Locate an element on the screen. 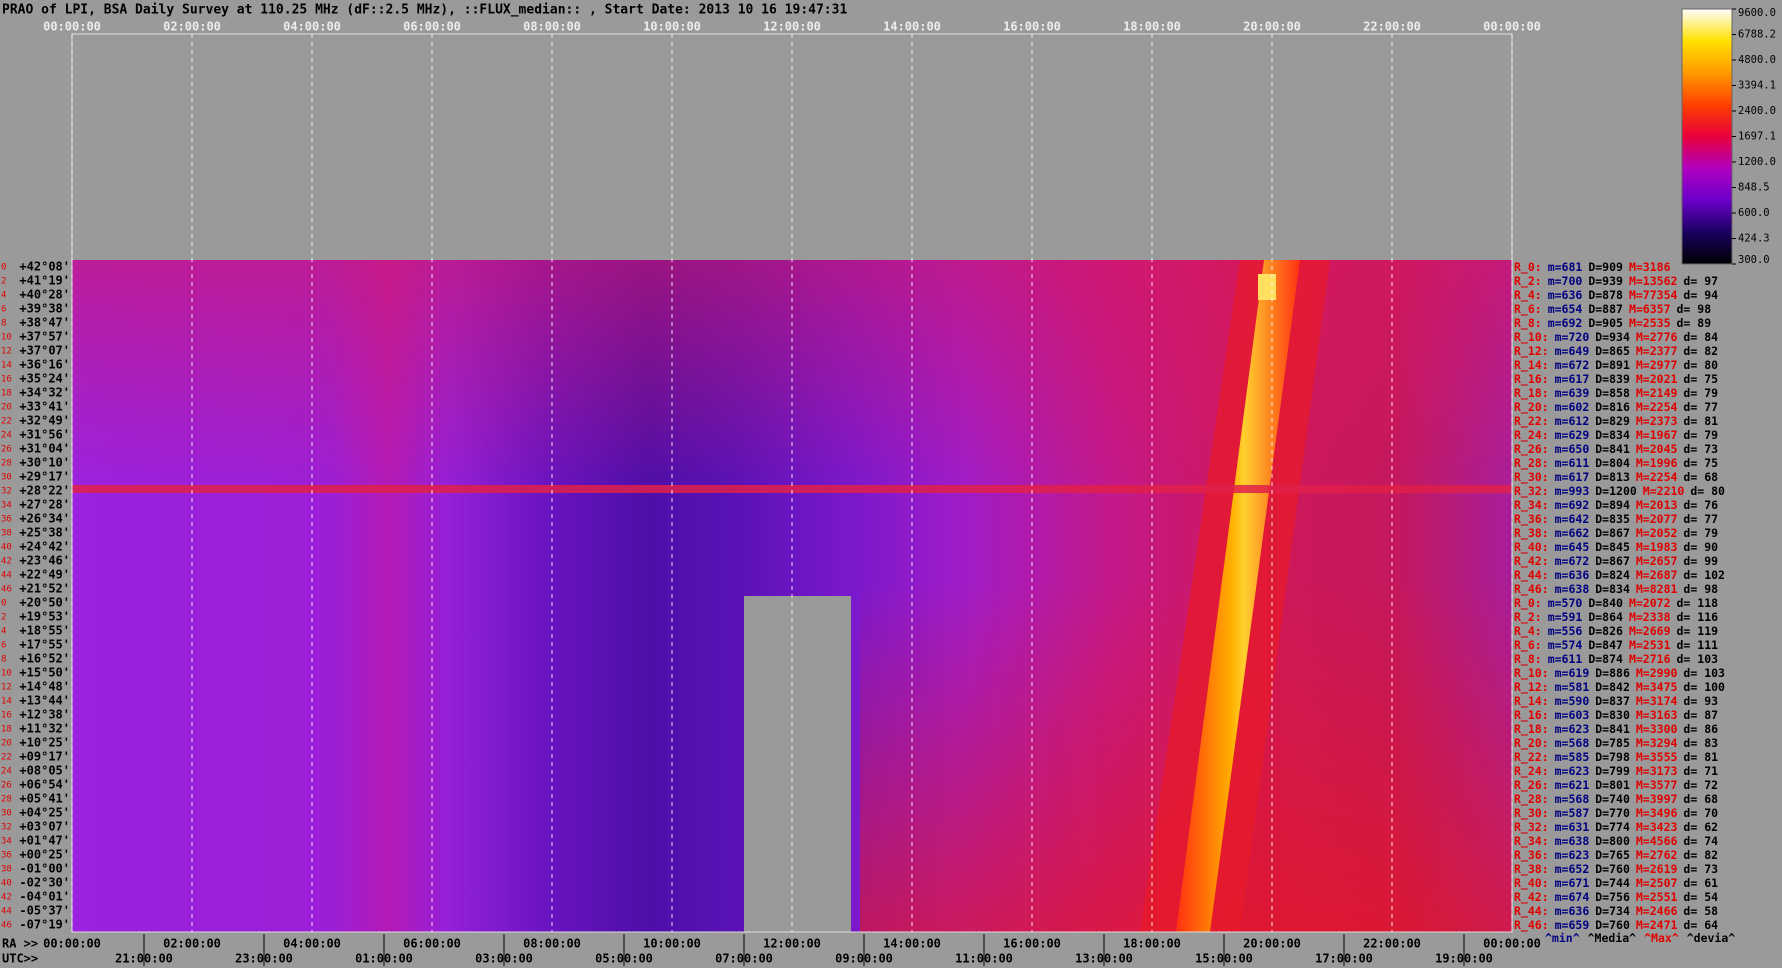 Image resolution: width=1782 pixels, height=968 pixels. x-tick-label: 16:00:00 is located at coordinates (1032, 944).